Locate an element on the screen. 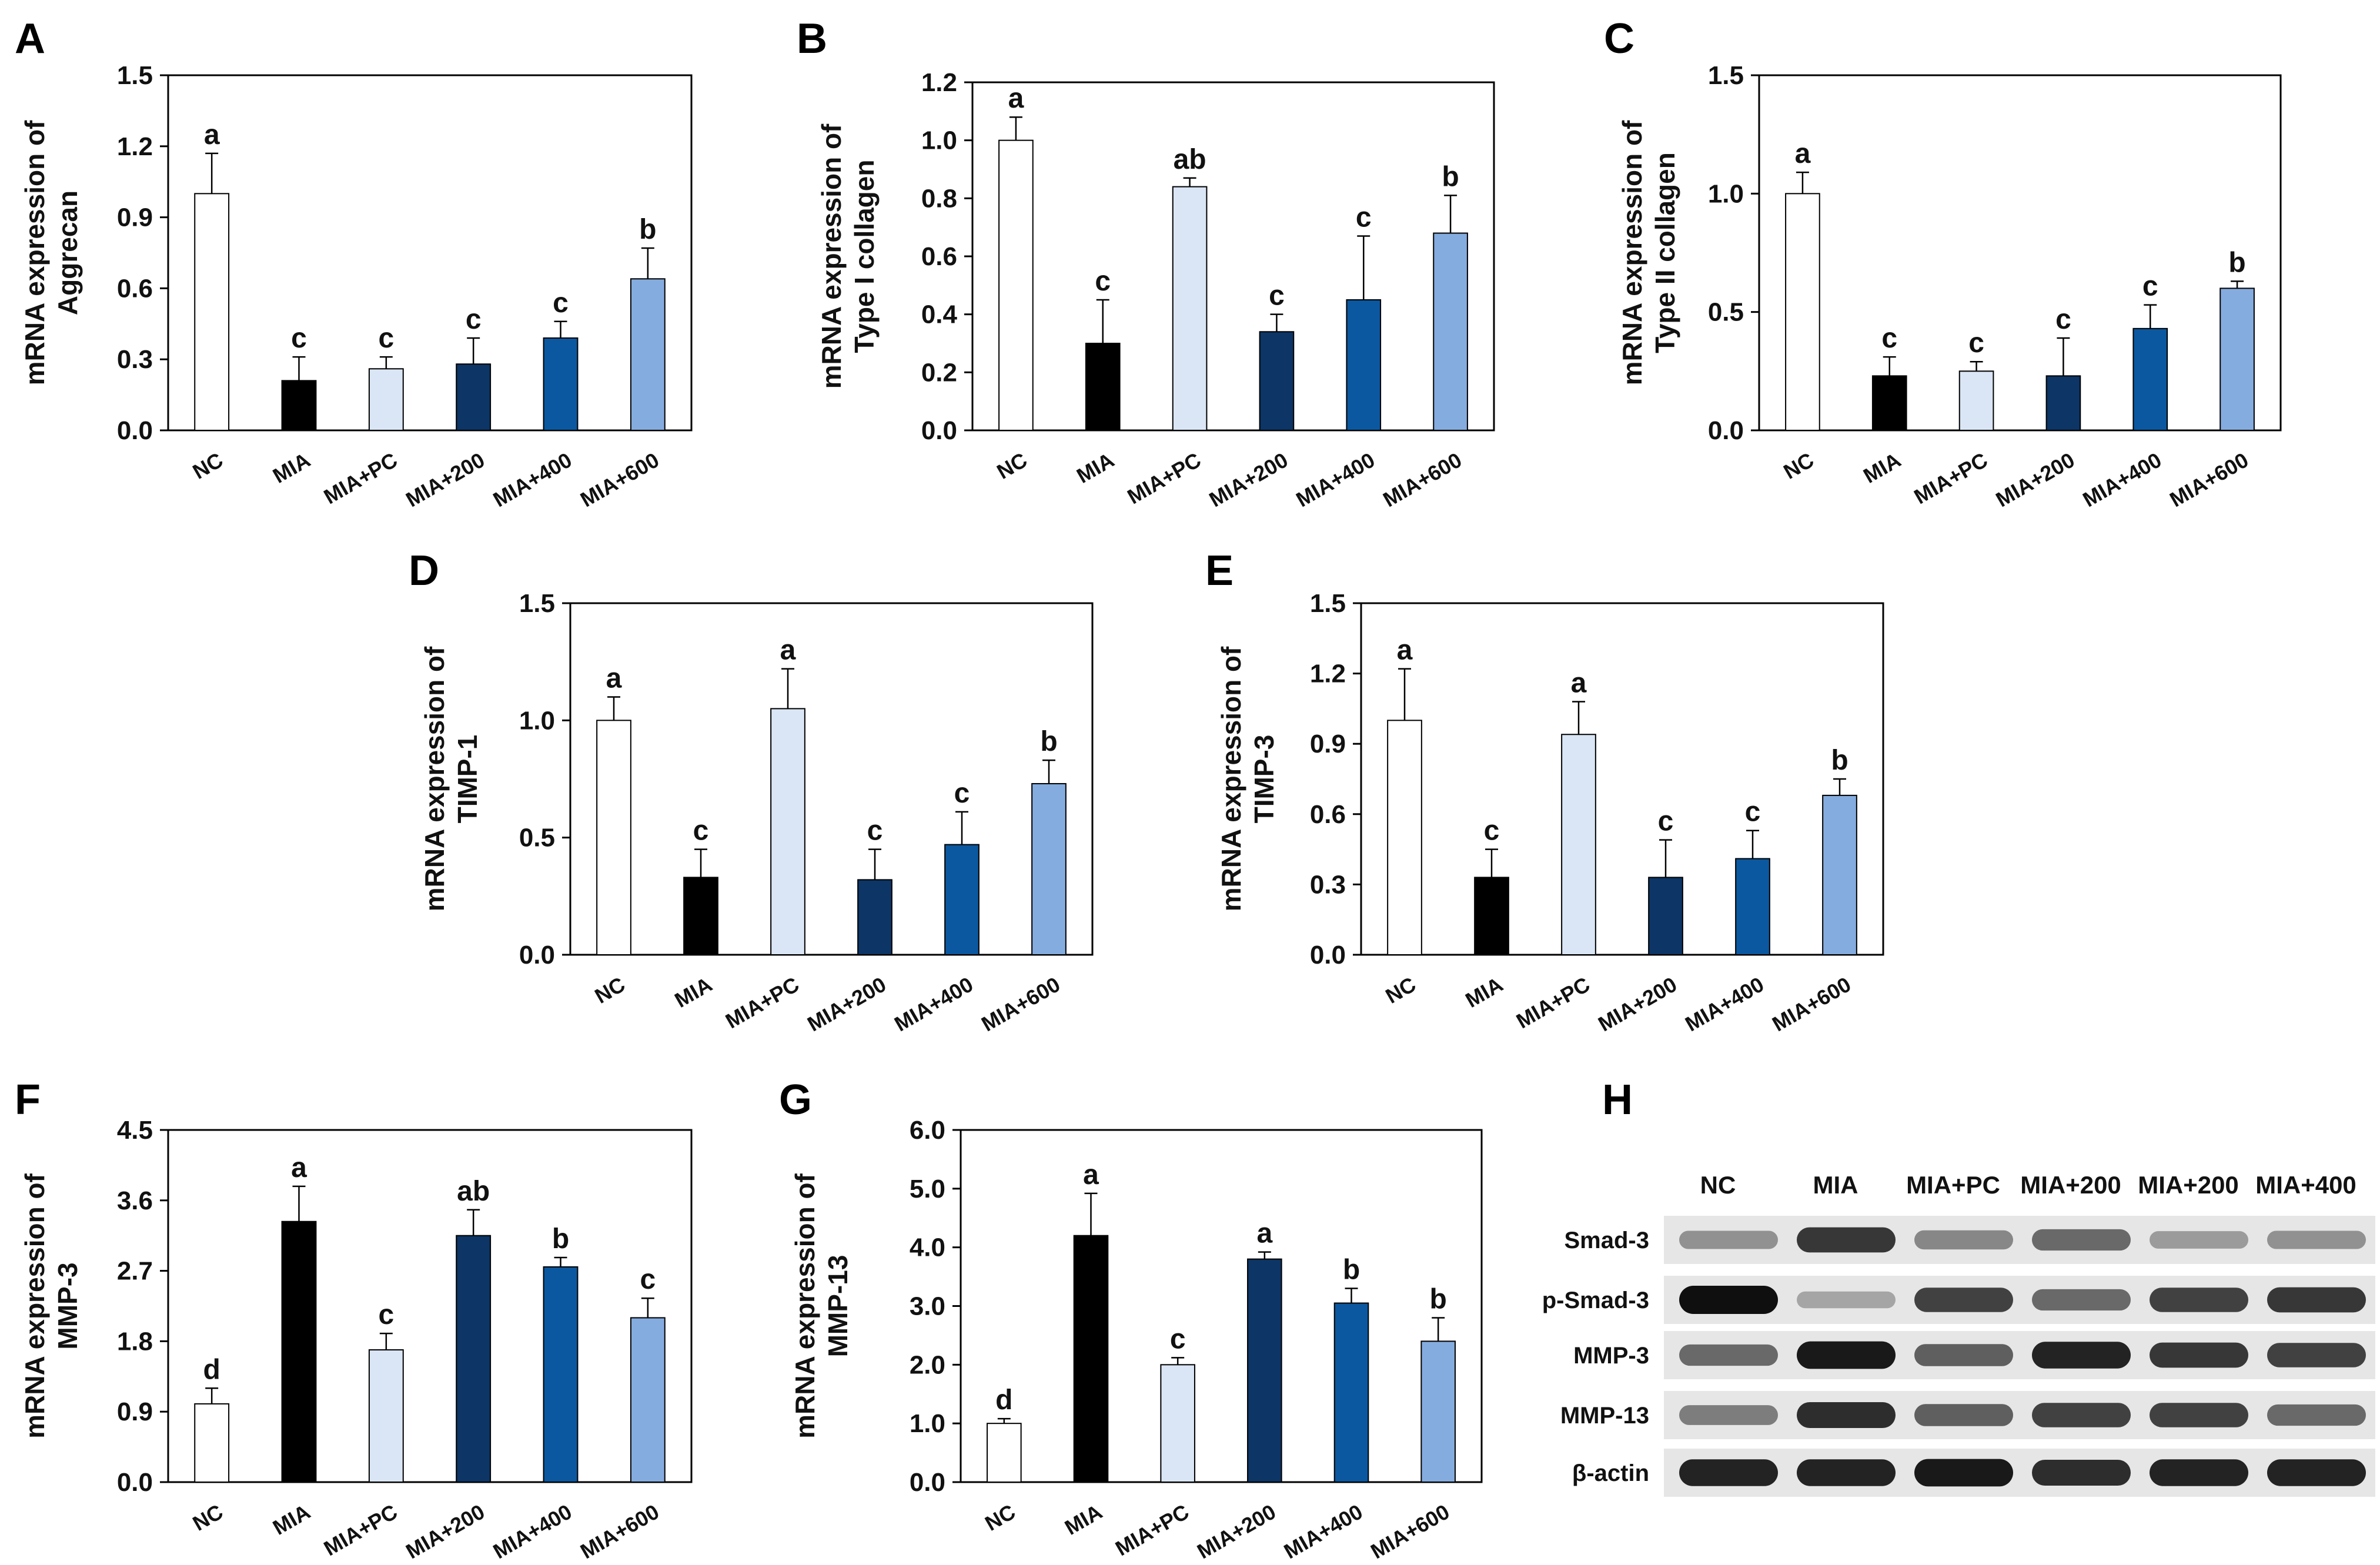  y-tick-label: 0.4 is located at coordinates (939, 314).